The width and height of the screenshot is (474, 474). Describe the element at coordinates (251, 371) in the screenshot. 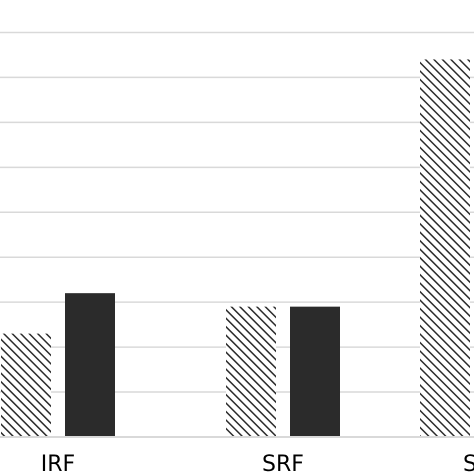

I see `bar-srf-hatched` at that location.